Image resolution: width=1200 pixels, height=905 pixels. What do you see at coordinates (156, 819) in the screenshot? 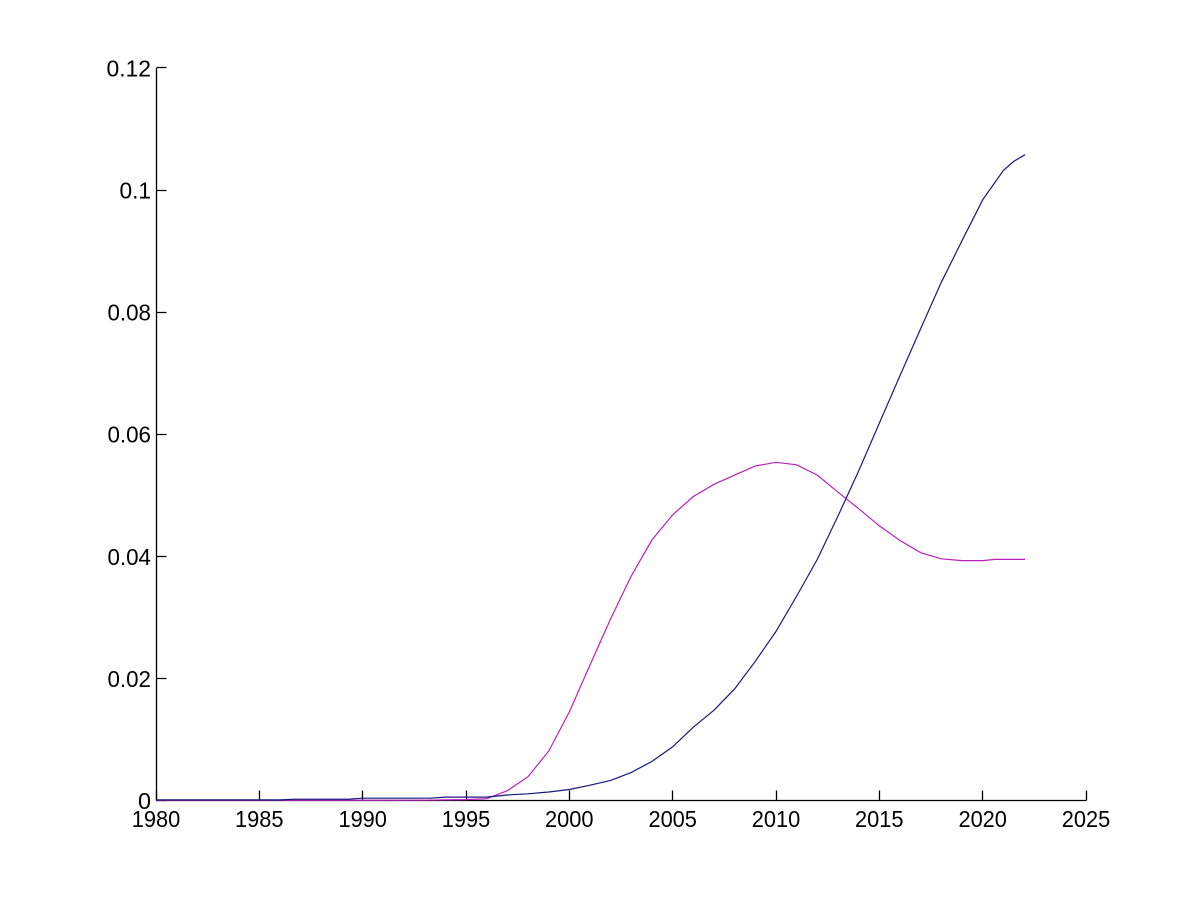
I see `svg-text: 1980` at bounding box center [156, 819].